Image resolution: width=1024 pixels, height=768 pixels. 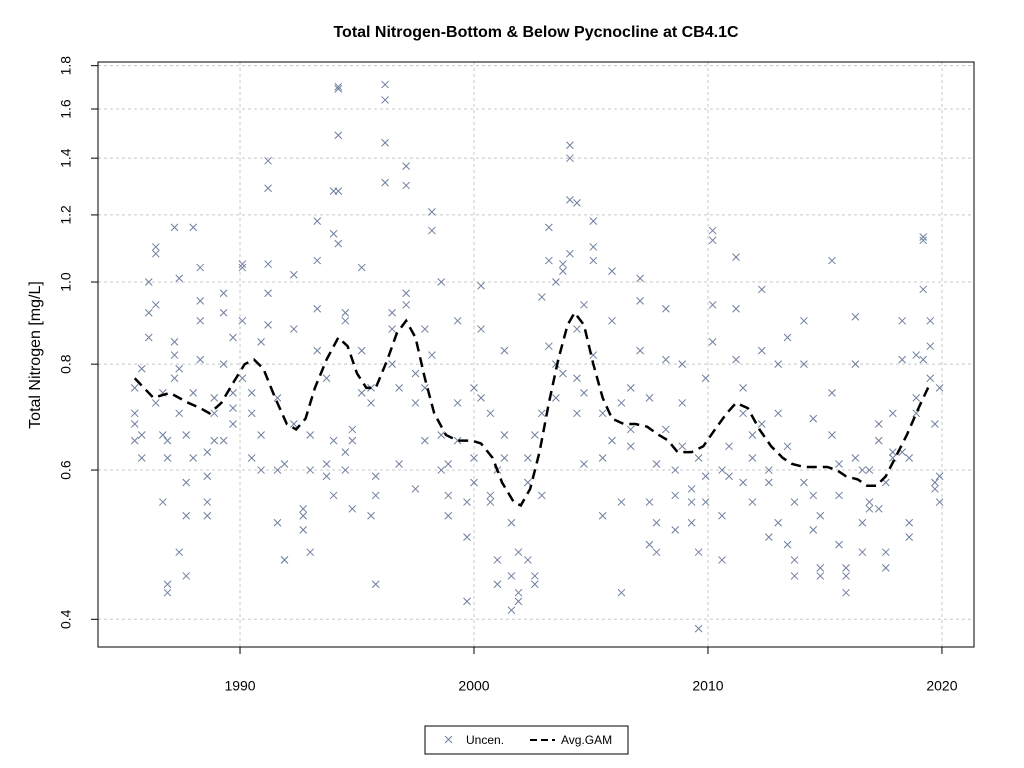 What do you see at coordinates (66, 282) in the screenshot?
I see `y-tick-label: 1.0` at bounding box center [66, 282].